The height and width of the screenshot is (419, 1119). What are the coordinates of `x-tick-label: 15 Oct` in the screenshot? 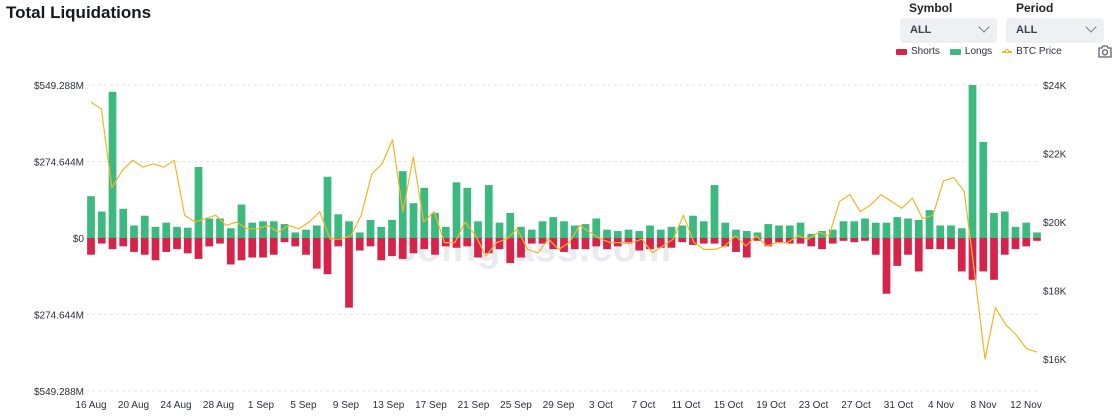 It's located at (729, 405).